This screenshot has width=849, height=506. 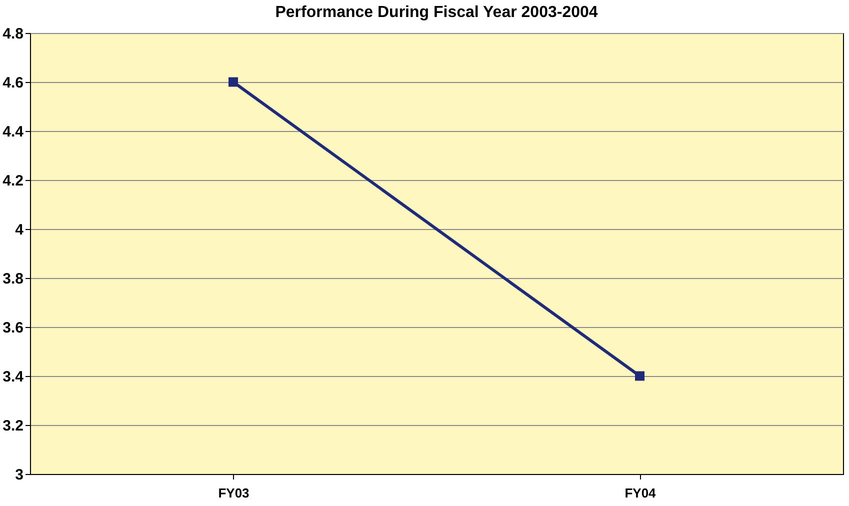 I want to click on y-tick-label: 3, so click(x=19, y=475).